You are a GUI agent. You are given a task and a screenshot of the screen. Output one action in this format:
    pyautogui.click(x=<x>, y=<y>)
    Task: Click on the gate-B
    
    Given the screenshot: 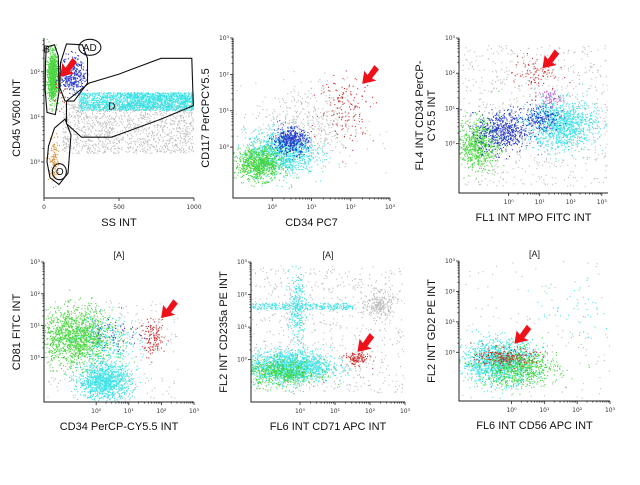 What is the action you would take?
    pyautogui.click(x=52, y=80)
    